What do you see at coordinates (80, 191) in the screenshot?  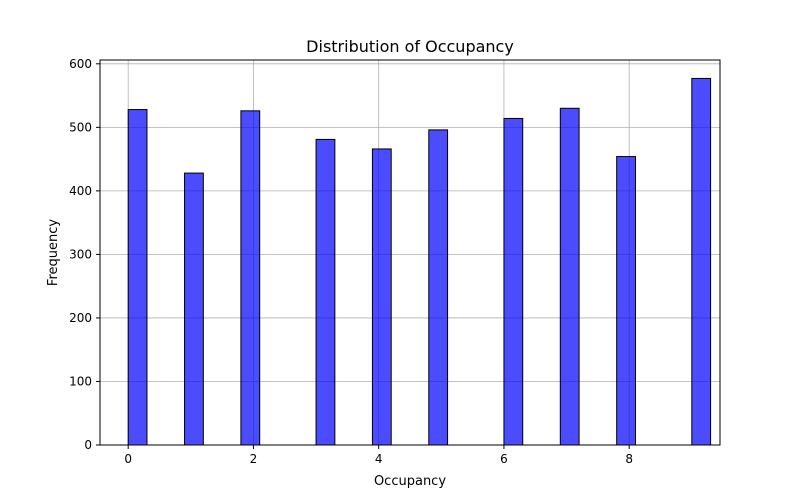 I see `y-tick-label: 400` at bounding box center [80, 191].